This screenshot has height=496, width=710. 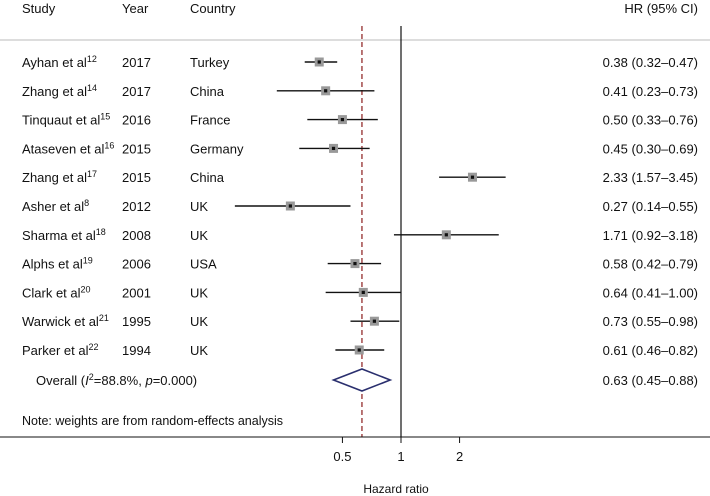 What do you see at coordinates (116, 380) in the screenshot?
I see `overall-label: Overall (I2=88.8%, p=0.000)` at bounding box center [116, 380].